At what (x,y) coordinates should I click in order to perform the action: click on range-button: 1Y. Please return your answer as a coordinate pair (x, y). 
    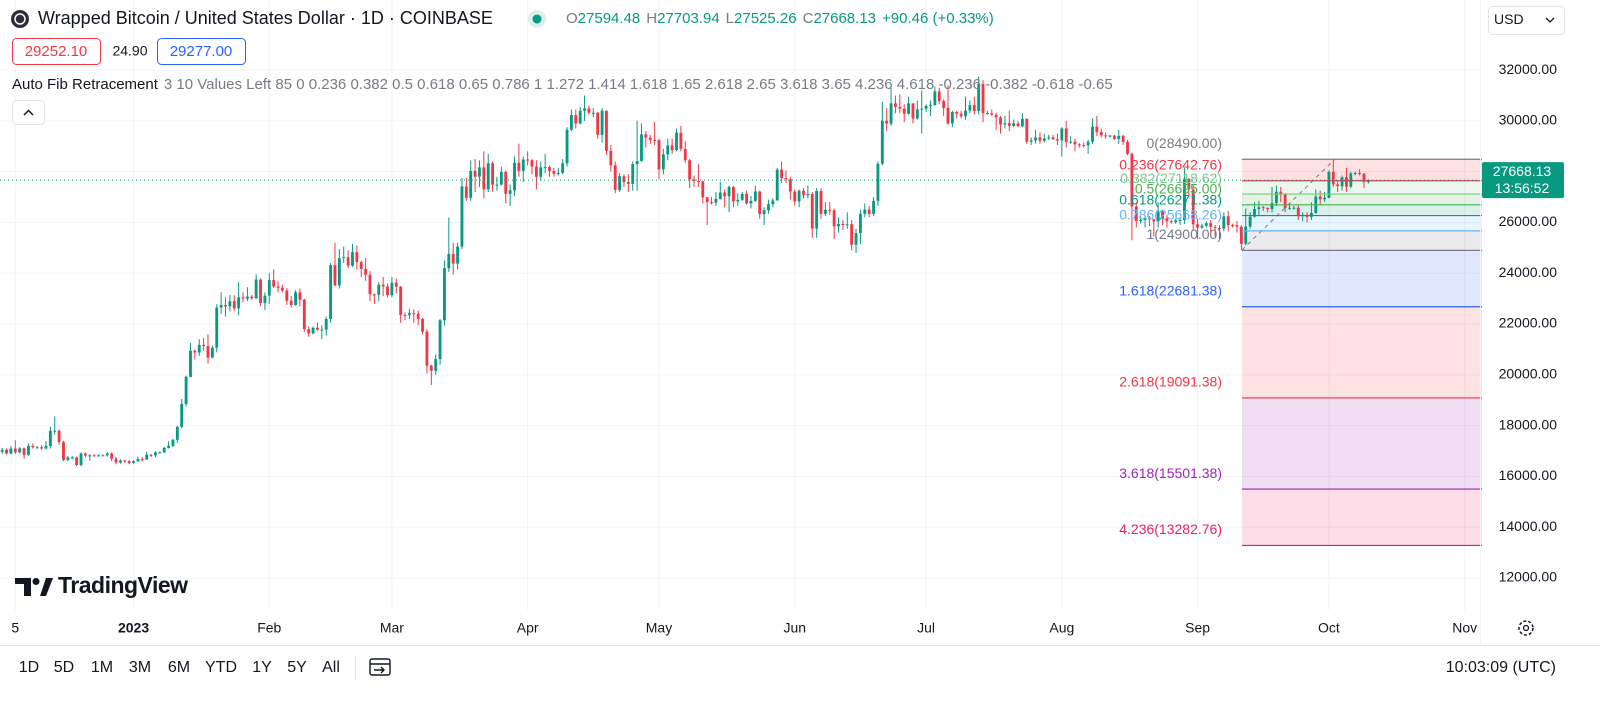
    Looking at the image, I should click on (262, 667).